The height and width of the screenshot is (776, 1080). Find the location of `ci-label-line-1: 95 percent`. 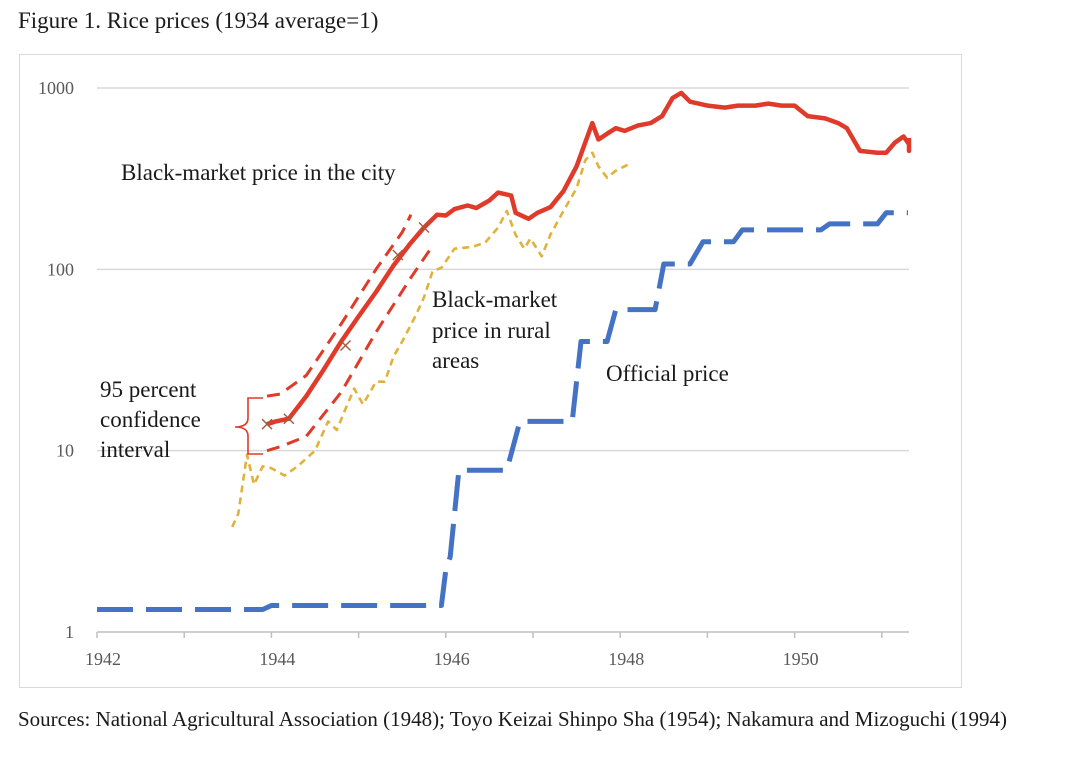

ci-label-line-1: 95 percent is located at coordinates (148, 389).